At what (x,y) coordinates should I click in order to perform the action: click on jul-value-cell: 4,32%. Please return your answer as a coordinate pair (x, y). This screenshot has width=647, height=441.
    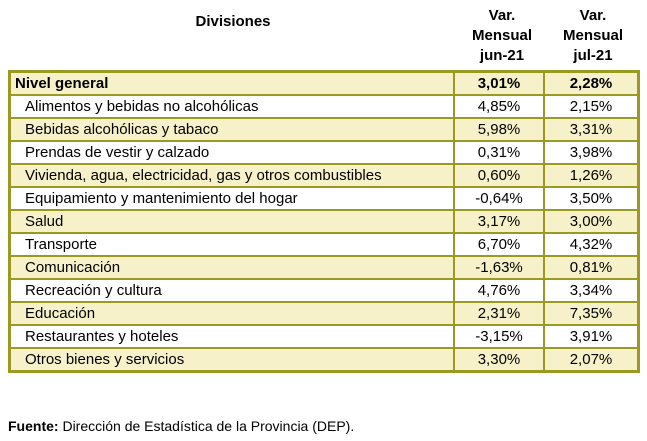
    Looking at the image, I should click on (591, 244).